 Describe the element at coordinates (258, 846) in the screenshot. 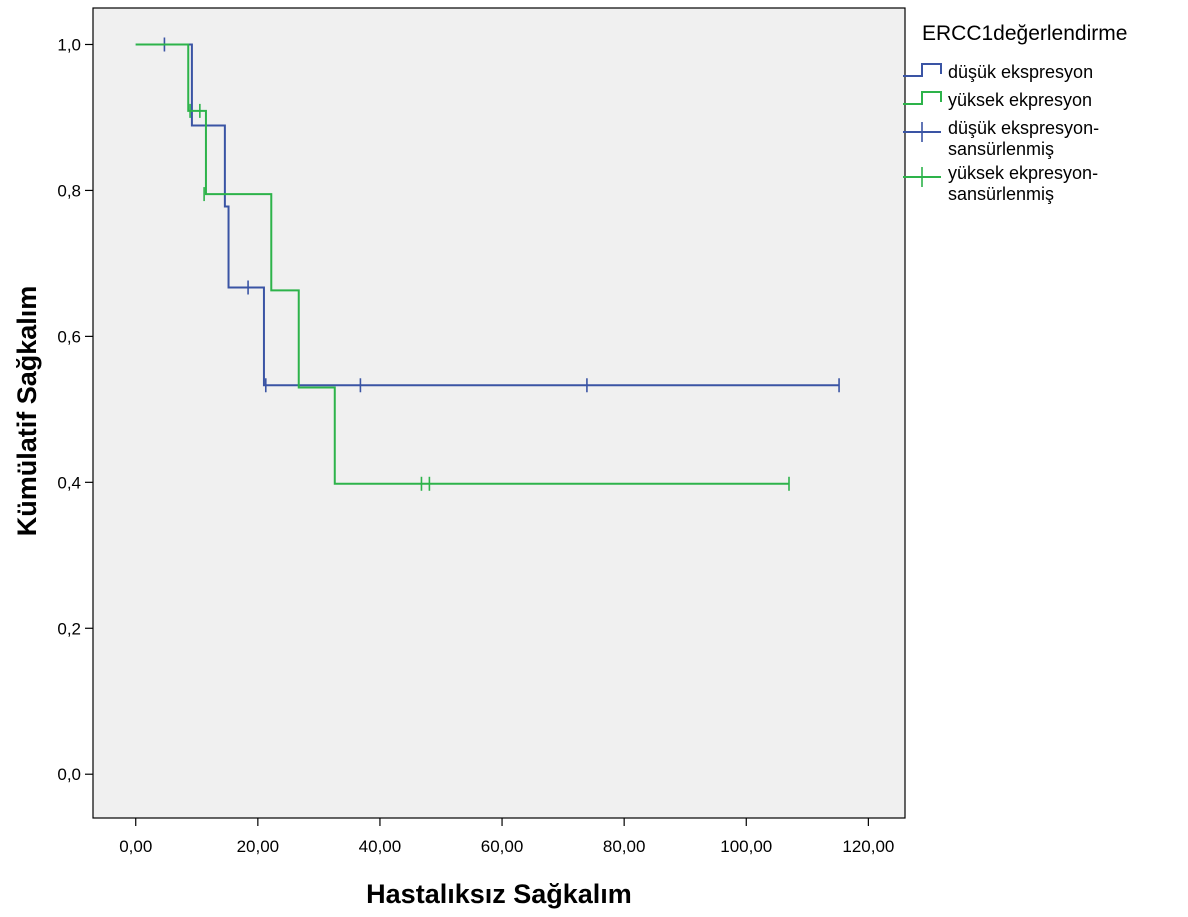

I see `x-tick-label: 20,00` at that location.